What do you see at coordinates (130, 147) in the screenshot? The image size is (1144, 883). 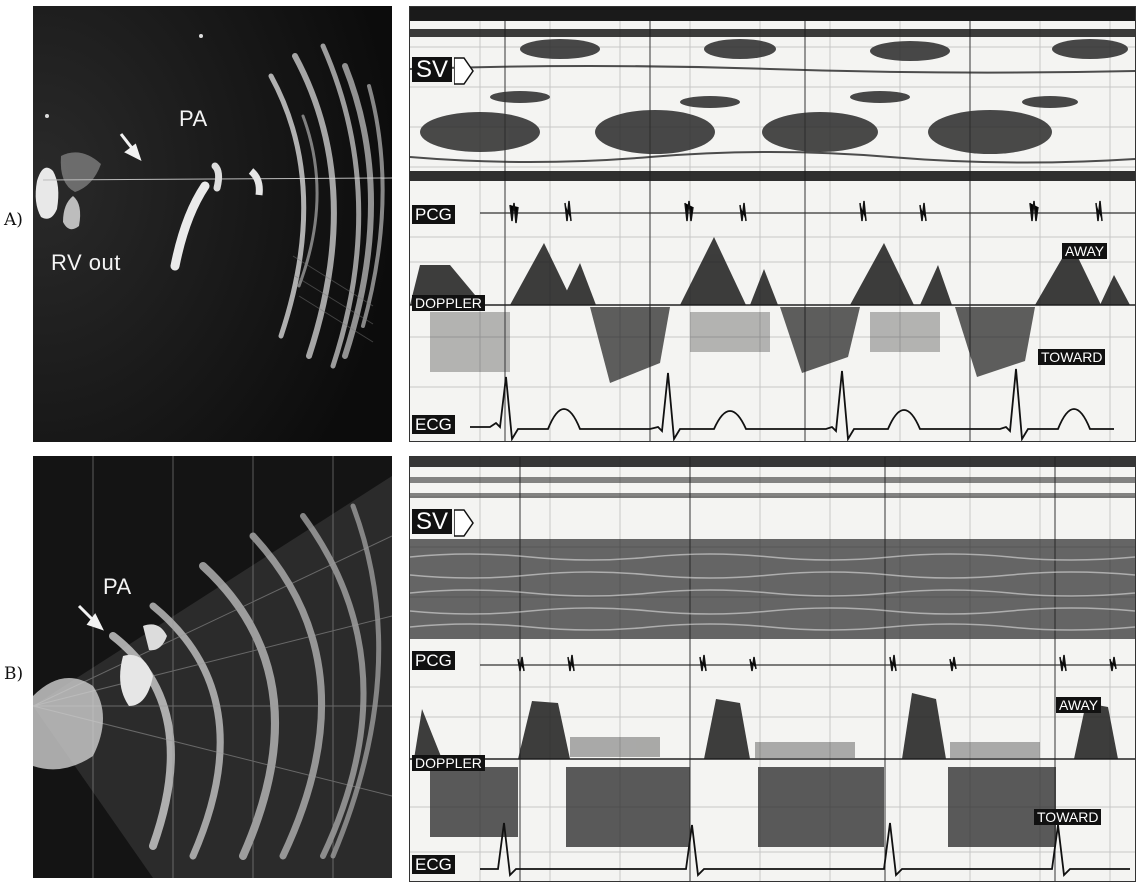 I see `pointer-arrow-icon` at bounding box center [130, 147].